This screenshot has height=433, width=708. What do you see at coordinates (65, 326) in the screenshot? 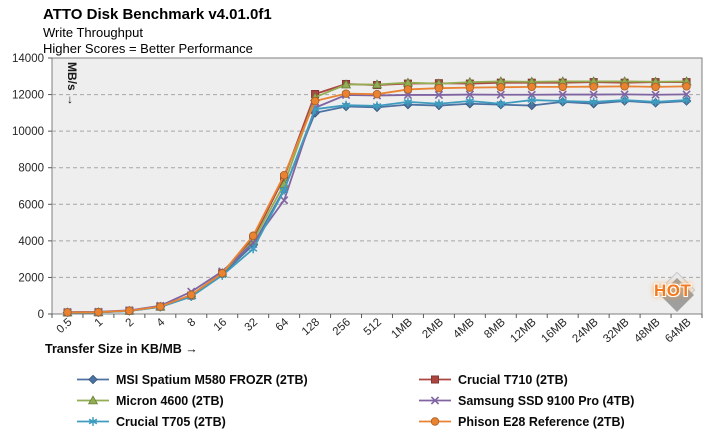
I see `x-tick-label: 0.5` at bounding box center [65, 326].